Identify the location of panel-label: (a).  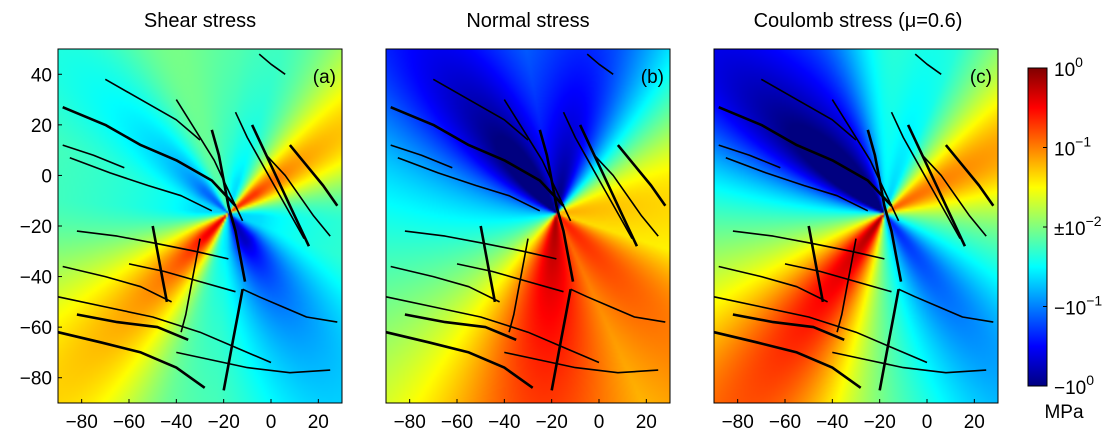
(324, 77).